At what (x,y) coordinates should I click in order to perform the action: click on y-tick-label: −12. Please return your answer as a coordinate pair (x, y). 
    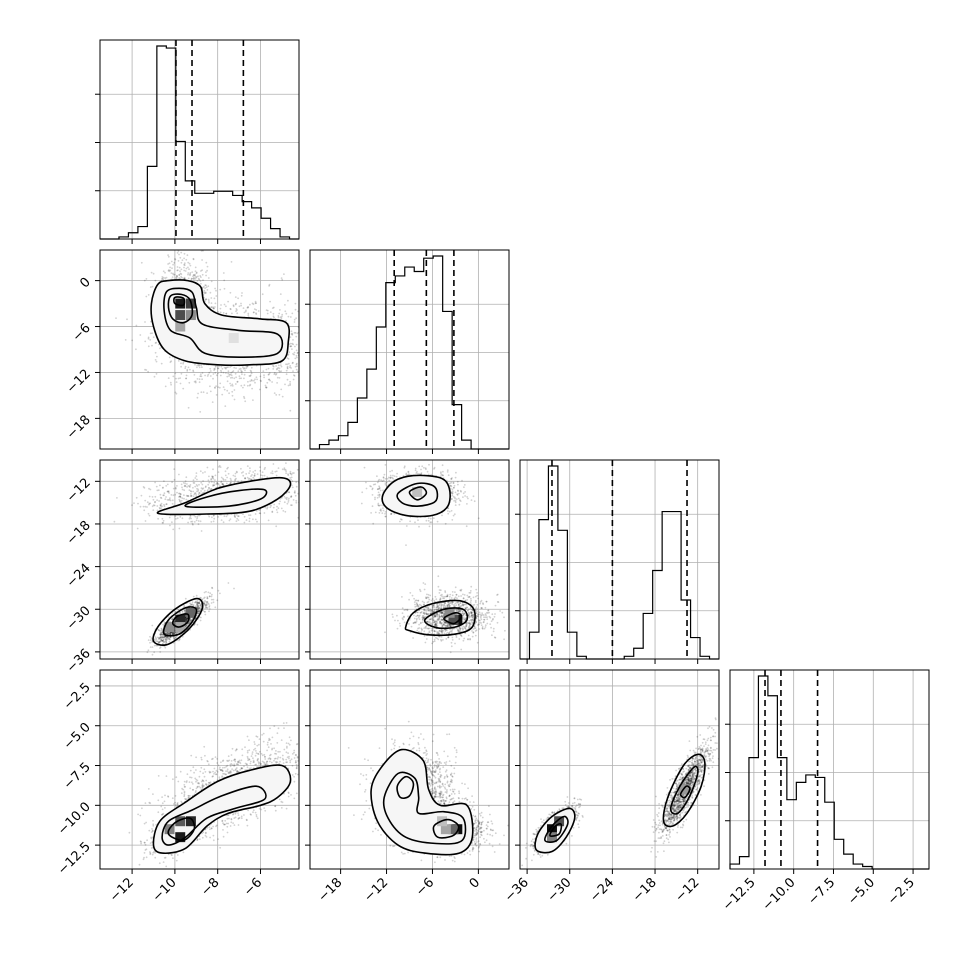
    Looking at the image, I should click on (79, 382).